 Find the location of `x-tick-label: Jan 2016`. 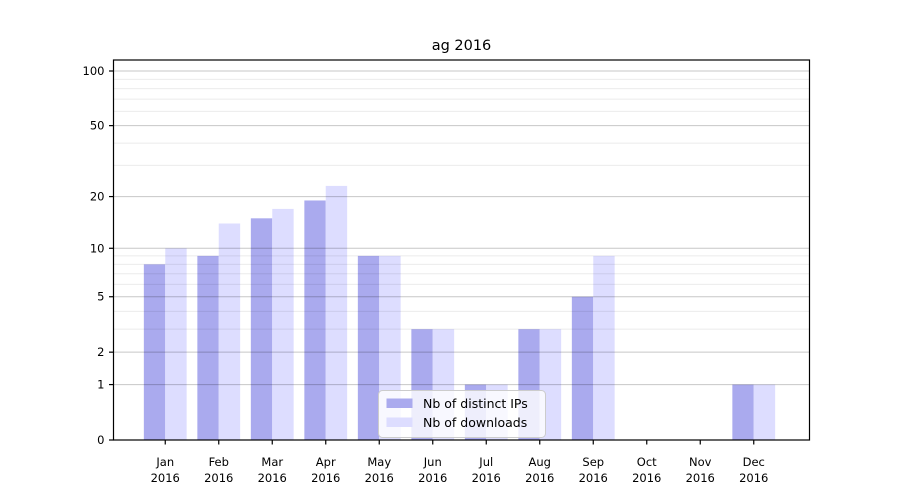

x-tick-label: Jan 2016 is located at coordinates (165, 470).